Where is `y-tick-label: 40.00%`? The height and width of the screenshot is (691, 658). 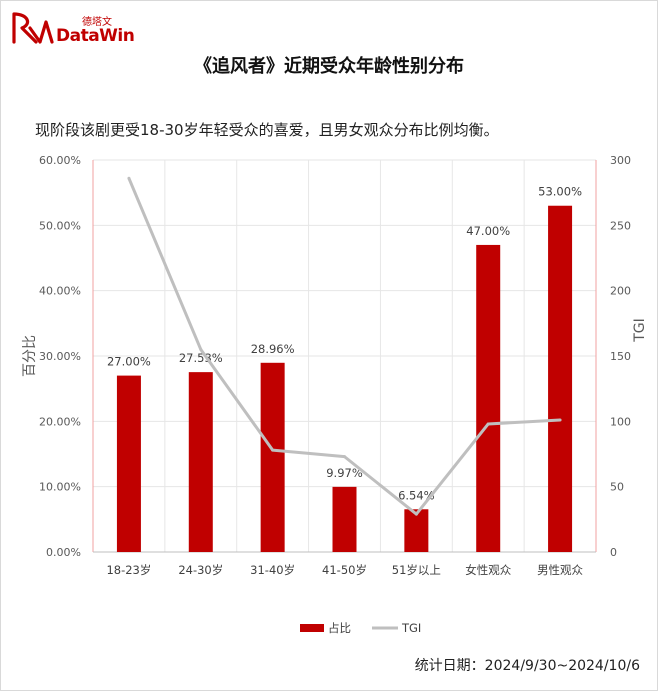
y-tick-label: 40.00% is located at coordinates (60, 291).